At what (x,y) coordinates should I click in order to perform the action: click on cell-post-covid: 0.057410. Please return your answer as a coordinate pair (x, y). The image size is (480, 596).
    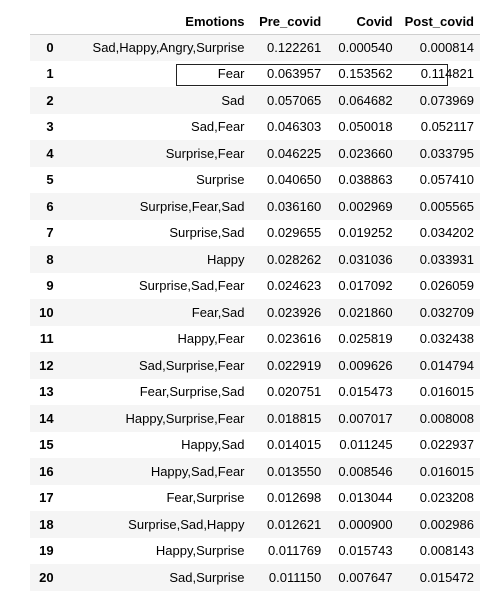
    Looking at the image, I should click on (446, 180).